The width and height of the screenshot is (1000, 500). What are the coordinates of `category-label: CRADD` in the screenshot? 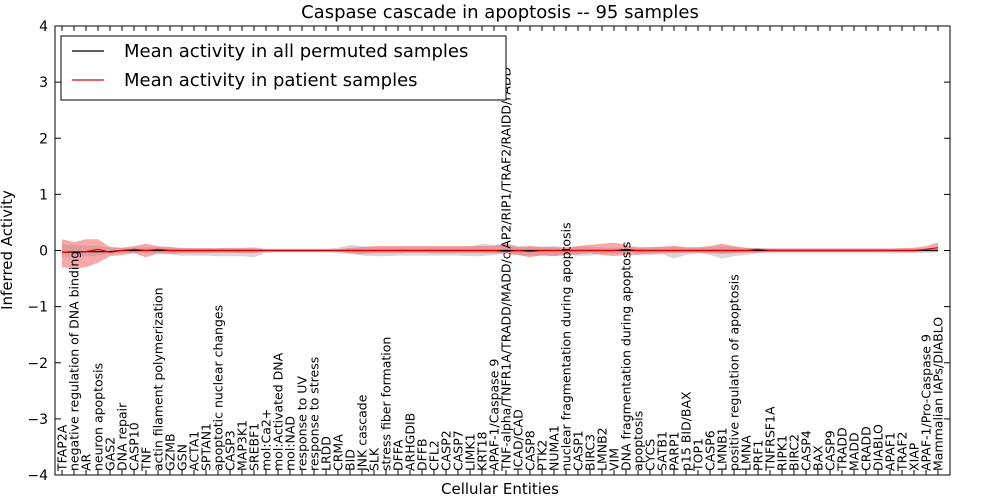 It's located at (866, 448).